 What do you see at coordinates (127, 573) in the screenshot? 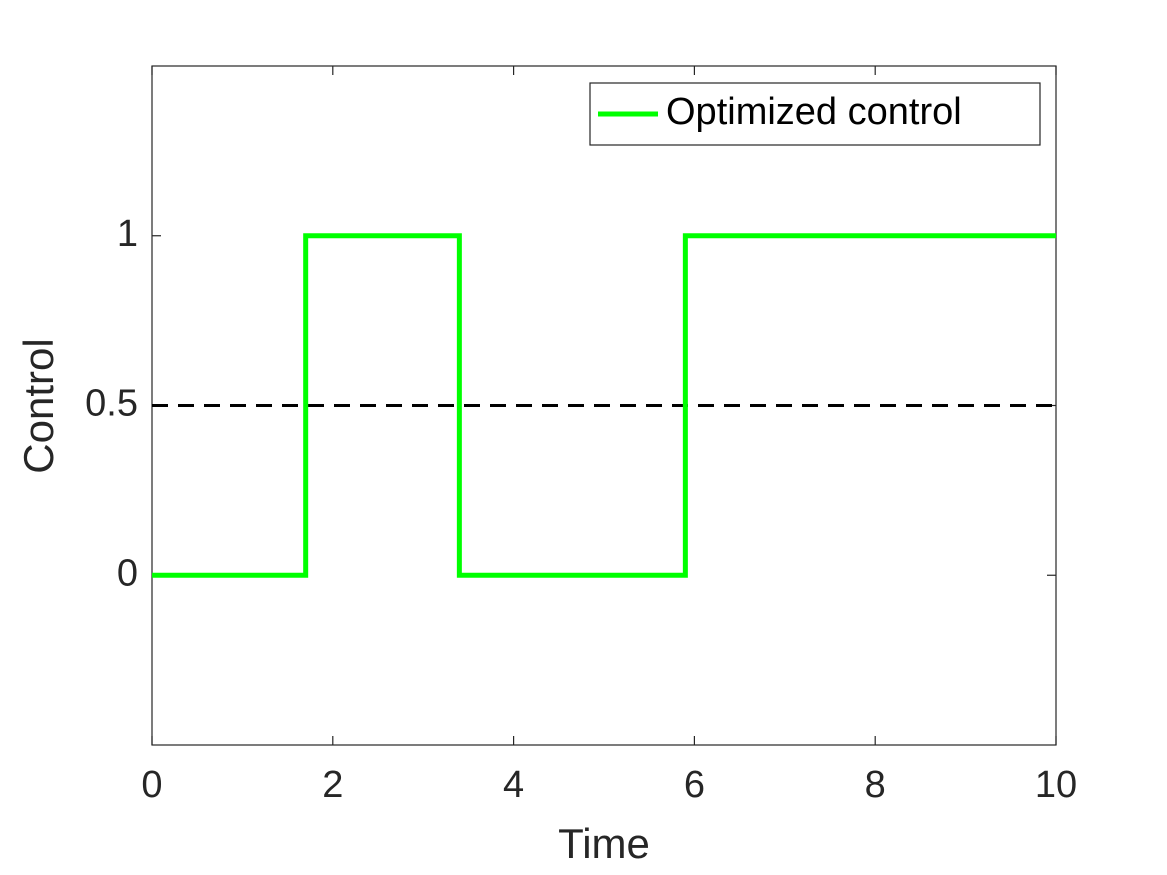
I see `y-tick-label: 0` at bounding box center [127, 573].